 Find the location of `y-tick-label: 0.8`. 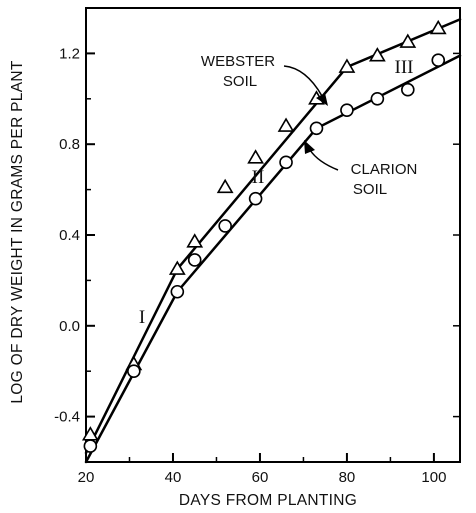

y-tick-label: 0.8 is located at coordinates (69, 144).